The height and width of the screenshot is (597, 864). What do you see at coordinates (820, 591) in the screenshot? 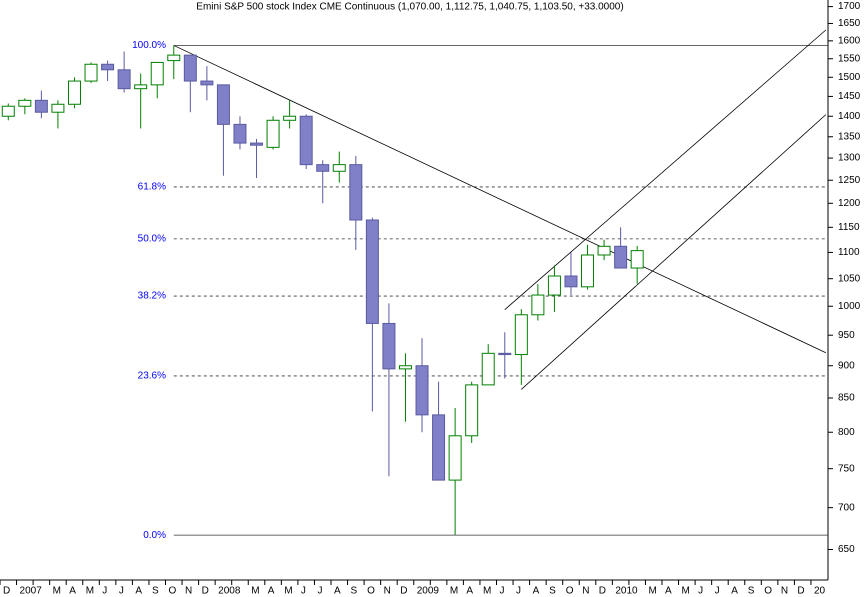
I see `x-tick-label: 20` at bounding box center [820, 591].